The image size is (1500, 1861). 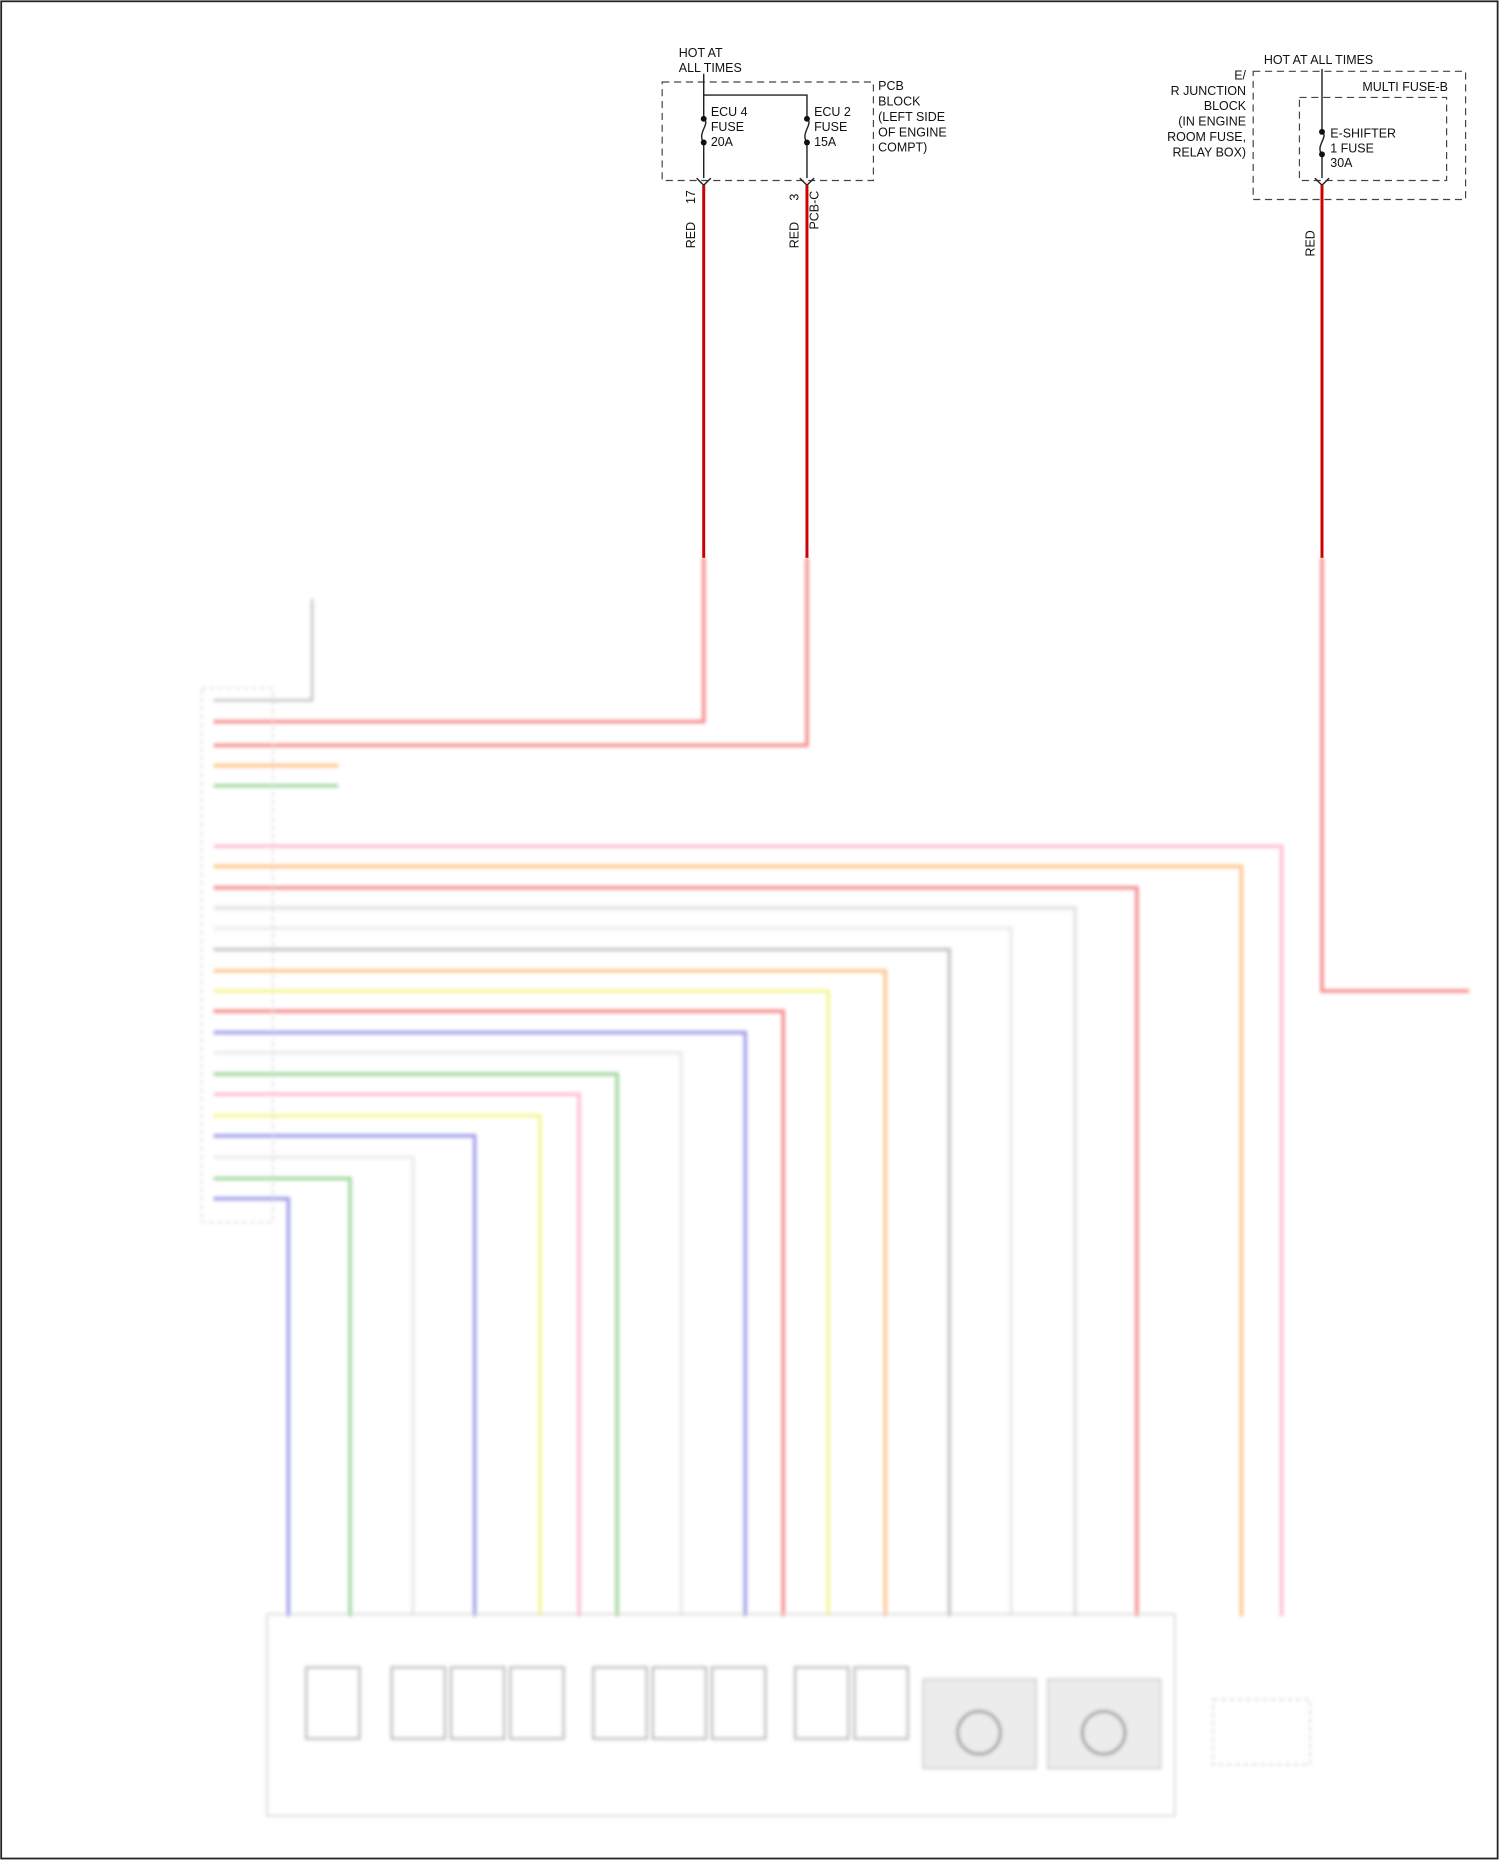 What do you see at coordinates (1208, 91) in the screenshot?
I see `label: R JUNCTION` at bounding box center [1208, 91].